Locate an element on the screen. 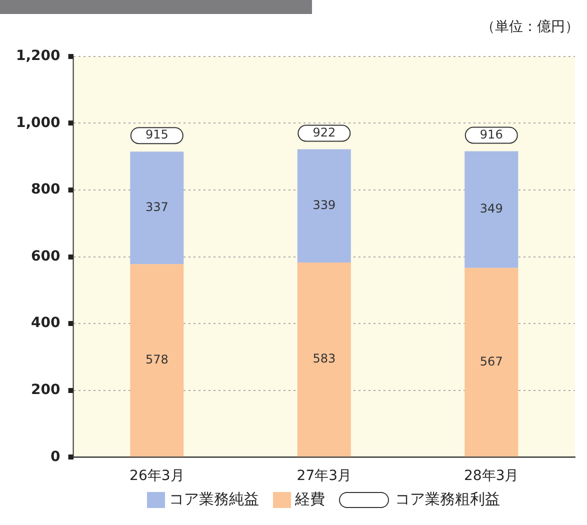 The height and width of the screenshot is (525, 587). legend-label: 経費 is located at coordinates (310, 499).